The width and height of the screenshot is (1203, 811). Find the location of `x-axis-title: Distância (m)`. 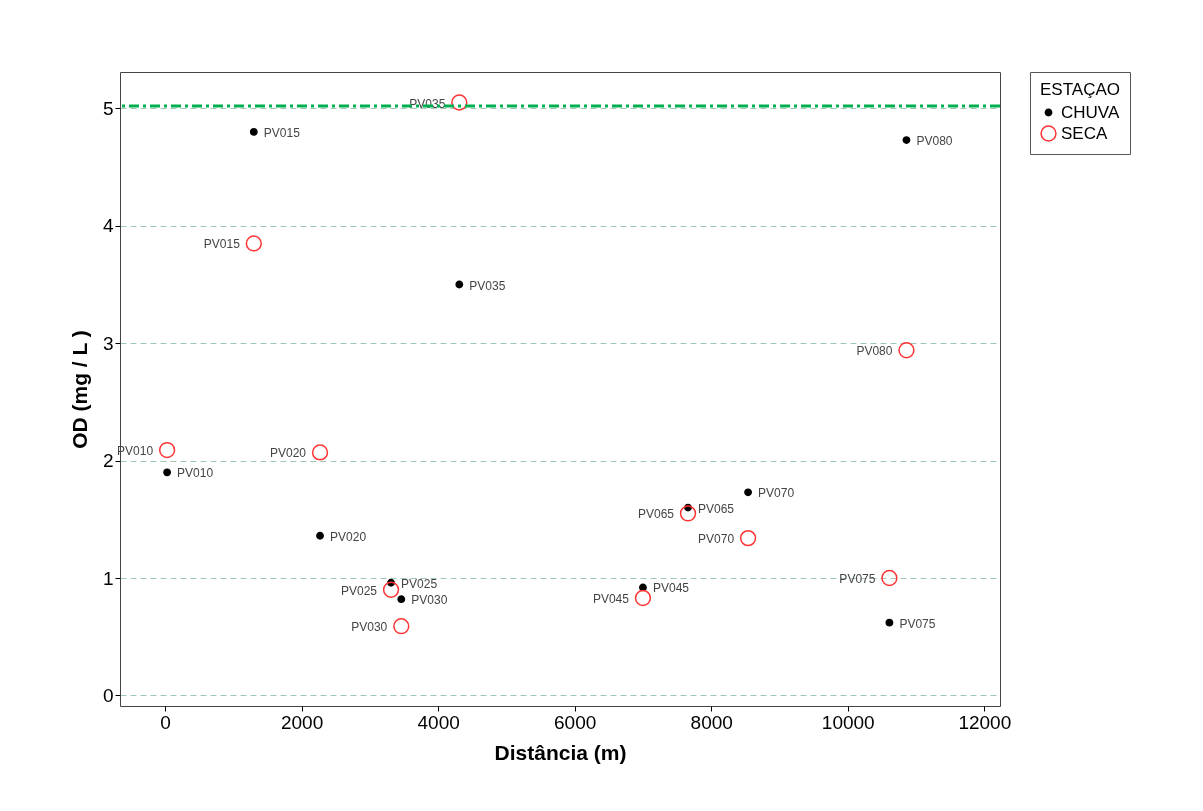

x-axis-title: Distância (m) is located at coordinates (560, 752).